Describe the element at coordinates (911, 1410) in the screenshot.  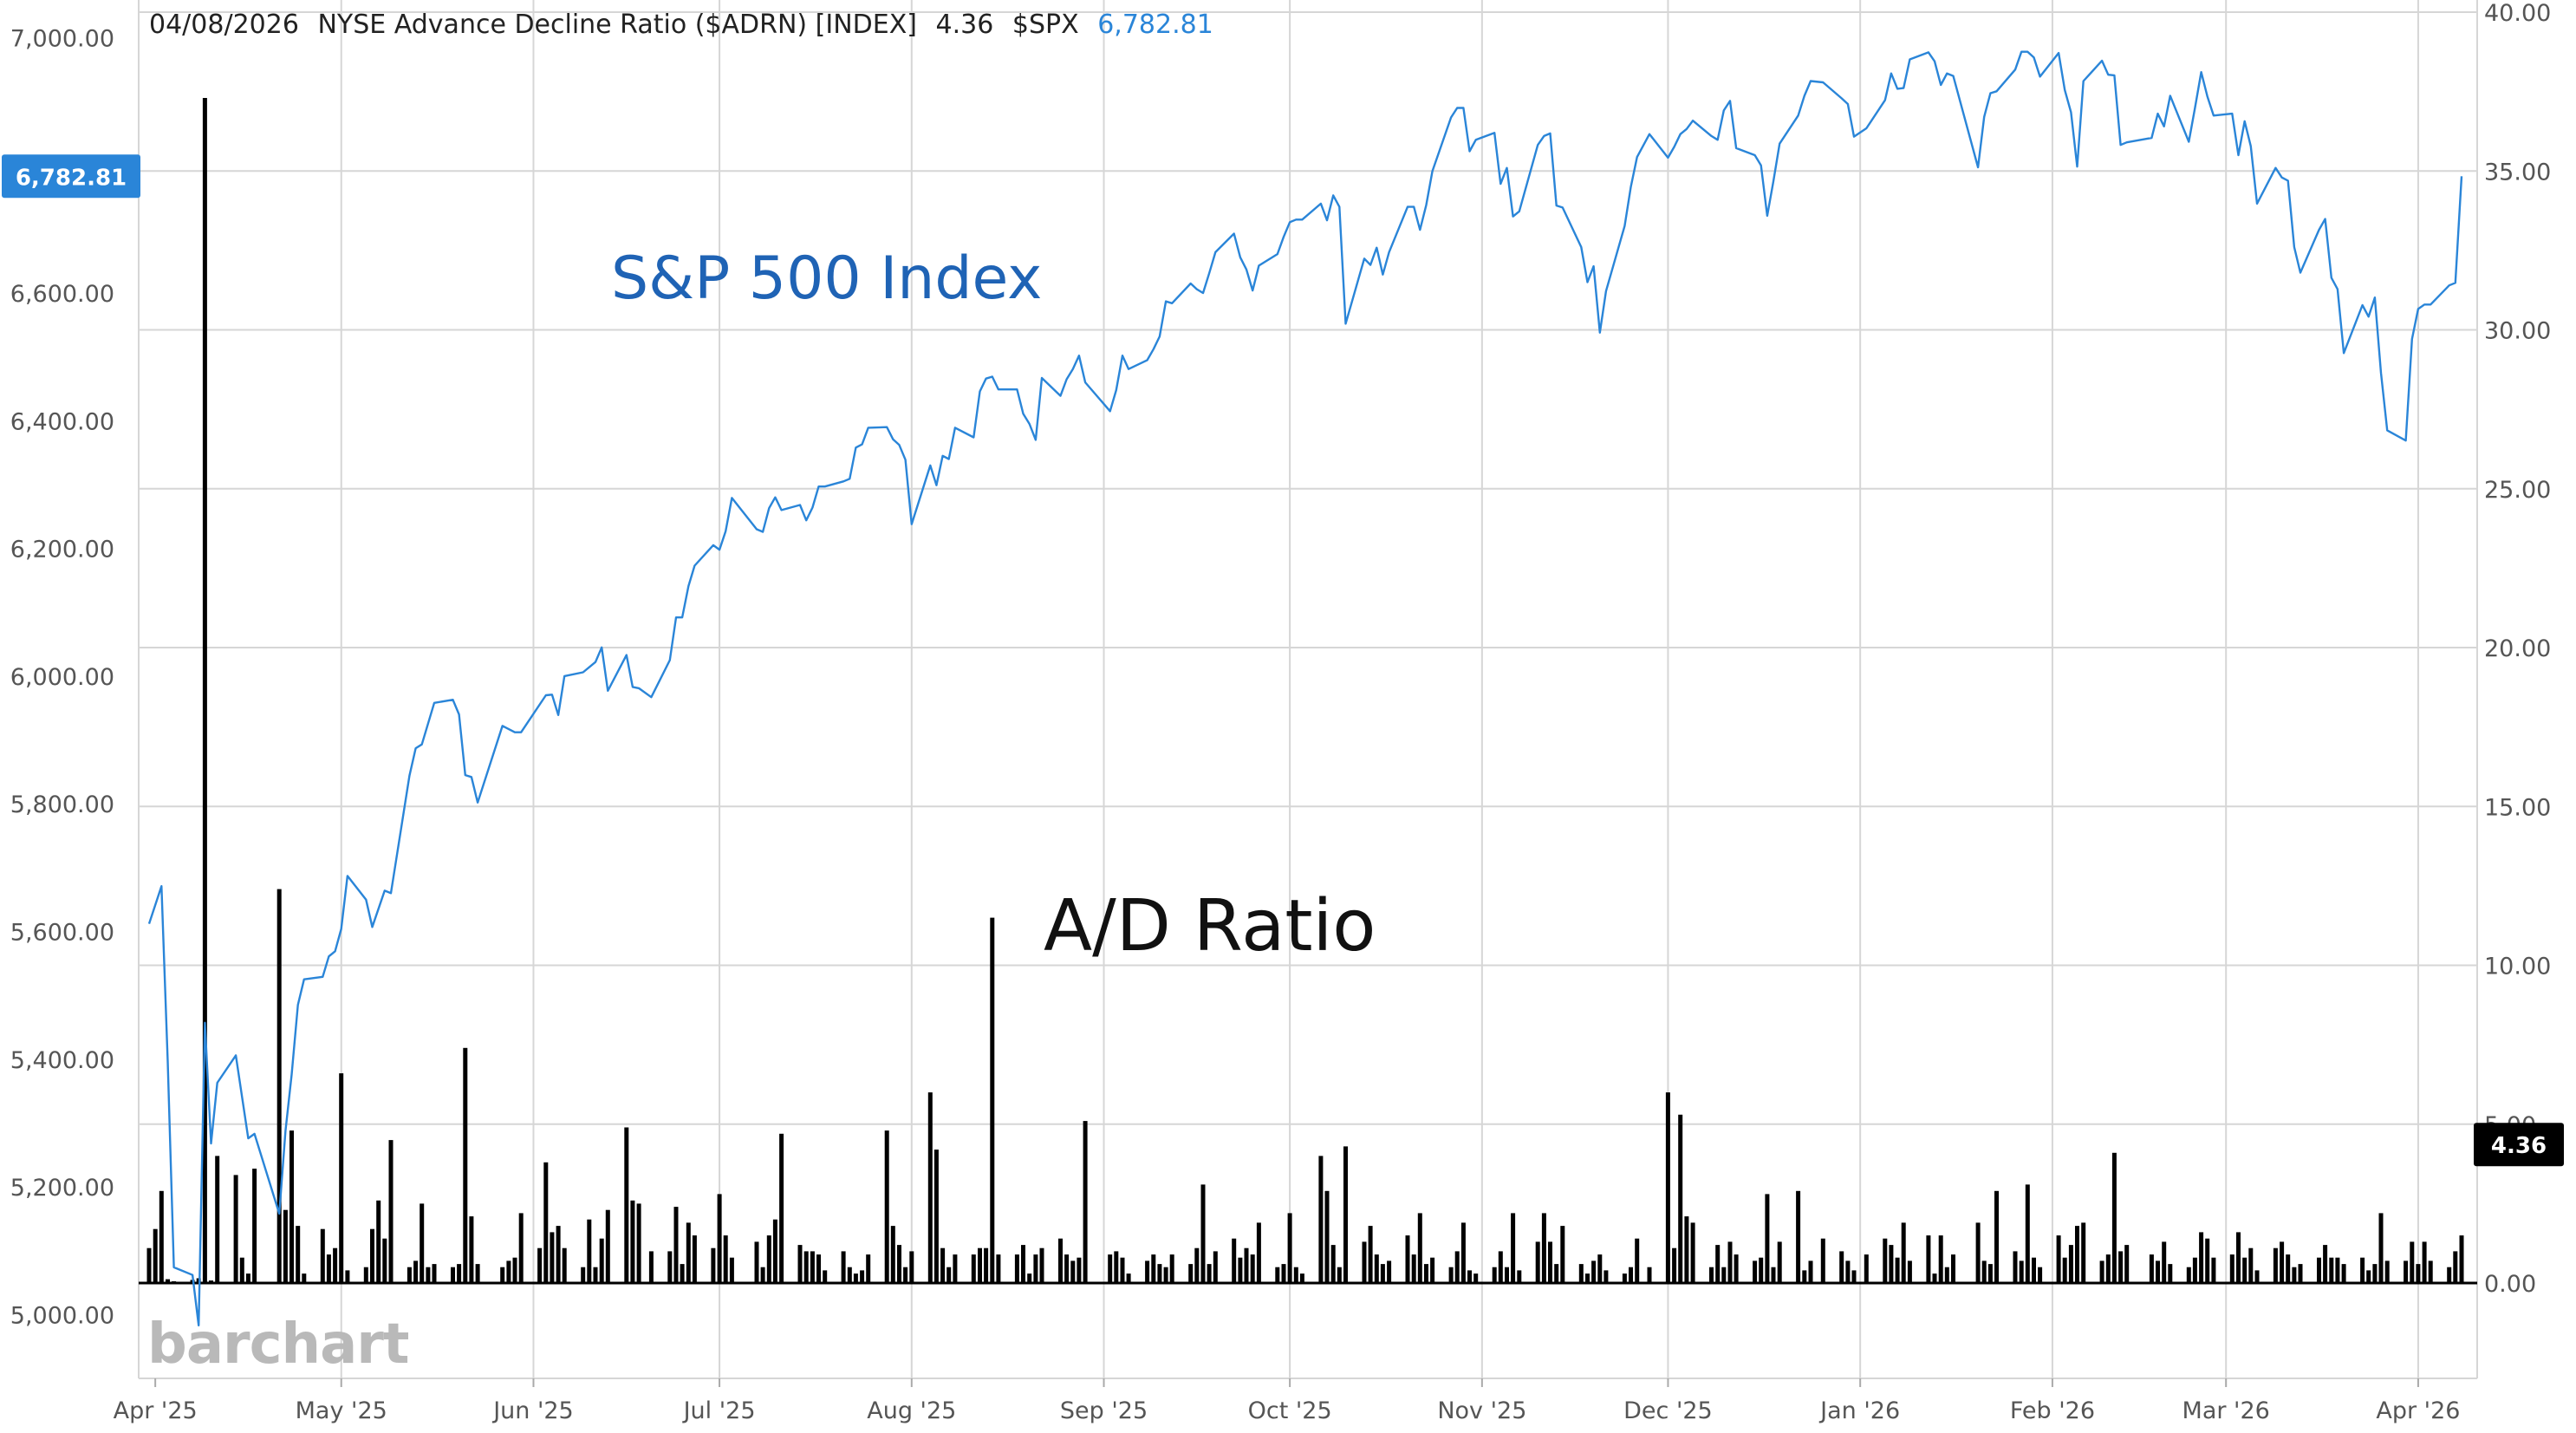
I see `x-tick-label: Aug '25` at that location.